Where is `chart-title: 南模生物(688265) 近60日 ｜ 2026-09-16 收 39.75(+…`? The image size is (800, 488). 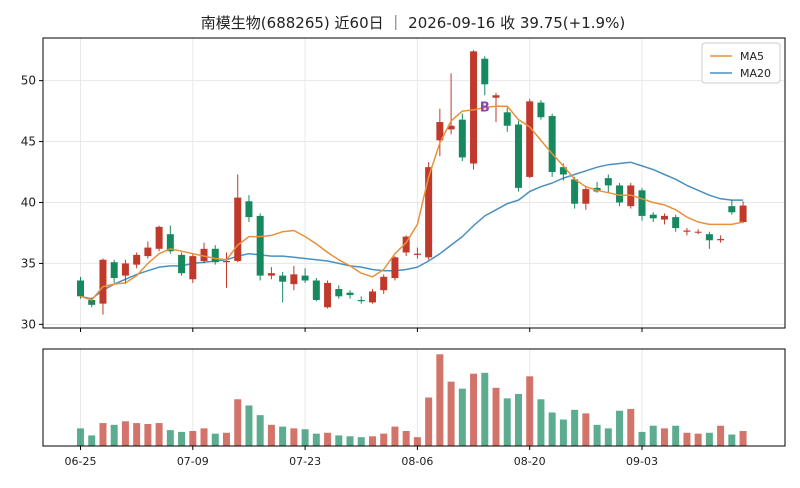 chart-title: 南模生物(688265) 近60日 ｜ 2026-09-16 收 39.75(+… is located at coordinates (413, 23).